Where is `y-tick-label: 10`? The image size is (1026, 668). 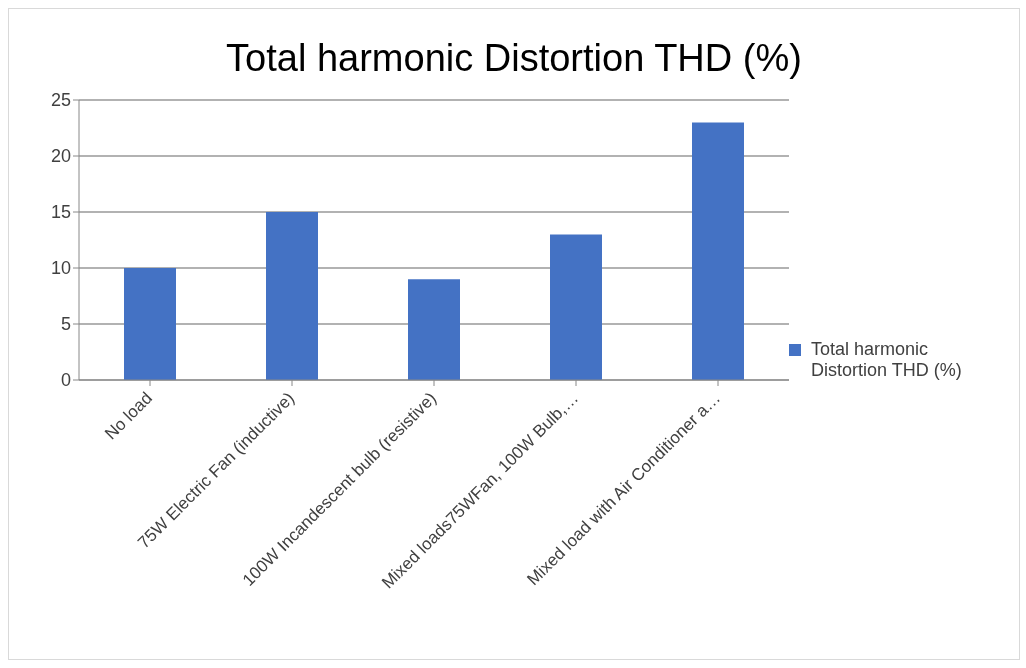 y-tick-label: 10 is located at coordinates (60, 268).